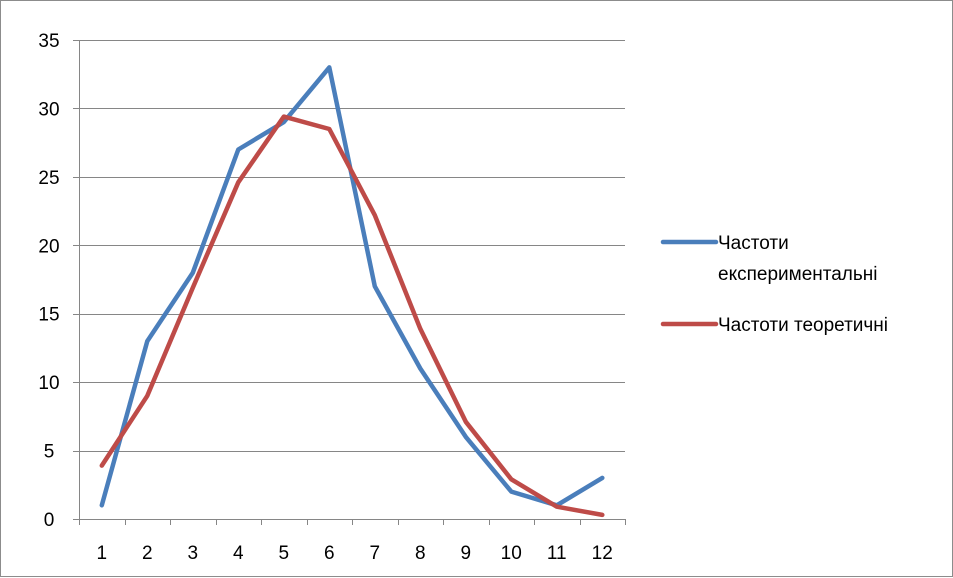 The height and width of the screenshot is (578, 953). I want to click on y-tick-label: 5, so click(49, 452).